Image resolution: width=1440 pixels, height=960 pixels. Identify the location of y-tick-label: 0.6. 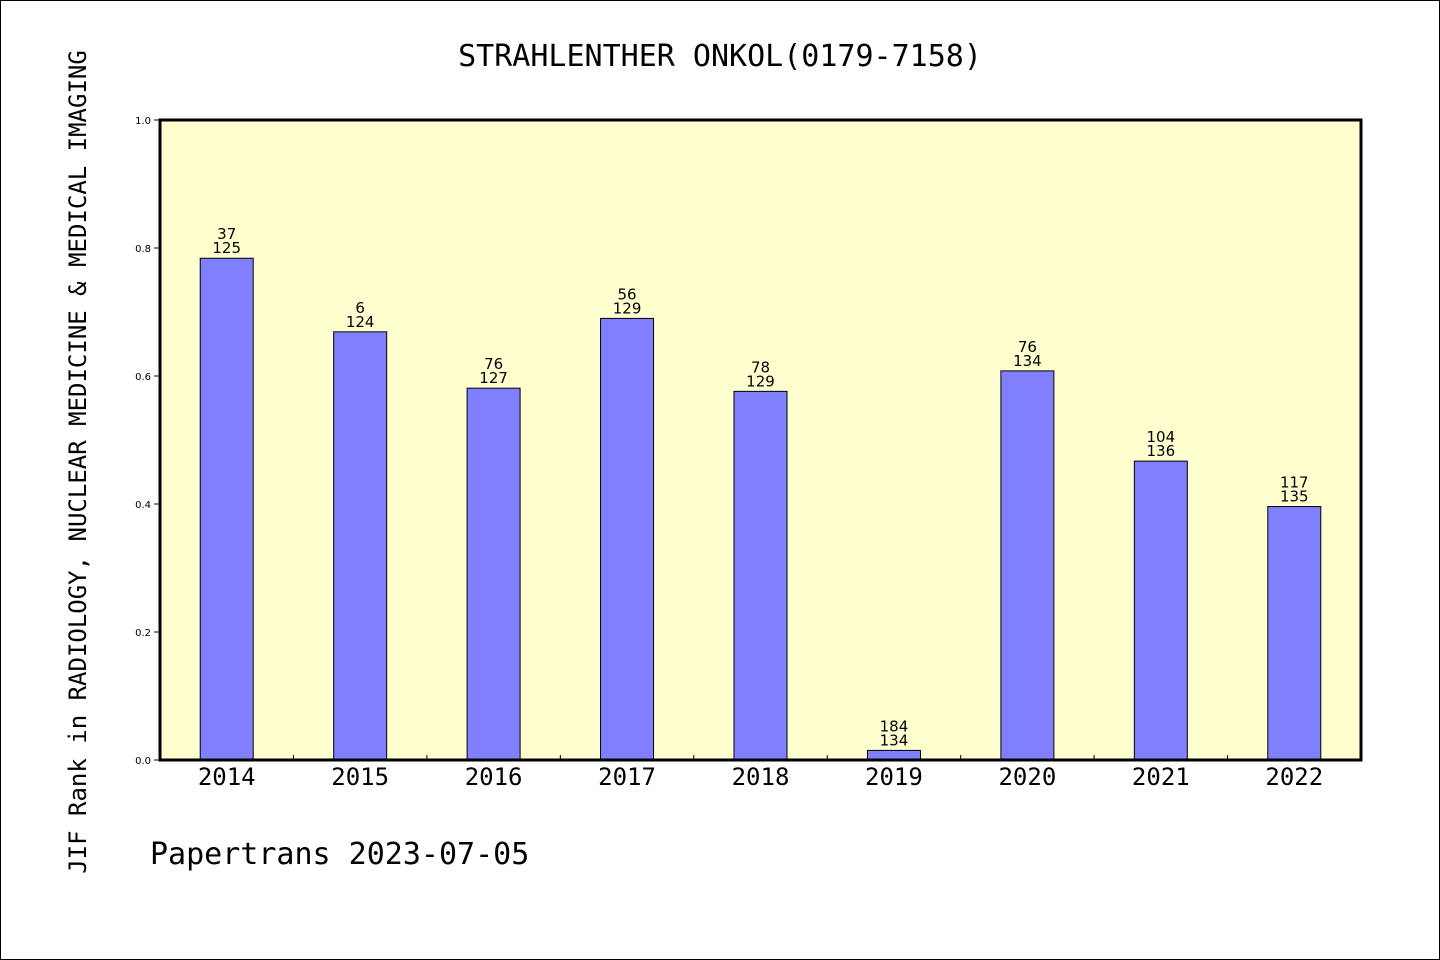
(143, 377).